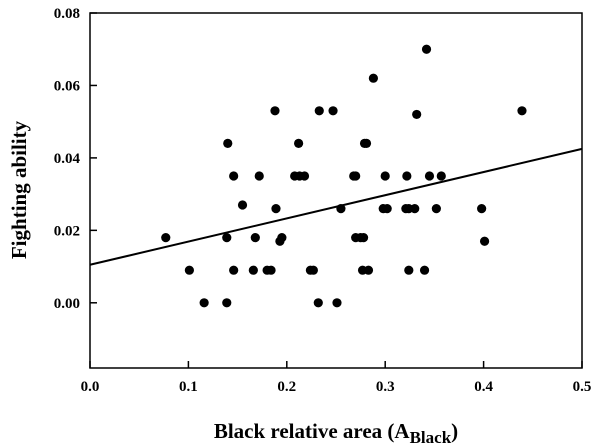 The image size is (597, 446). I want to click on x-tick-label: 0.4, so click(483, 387).